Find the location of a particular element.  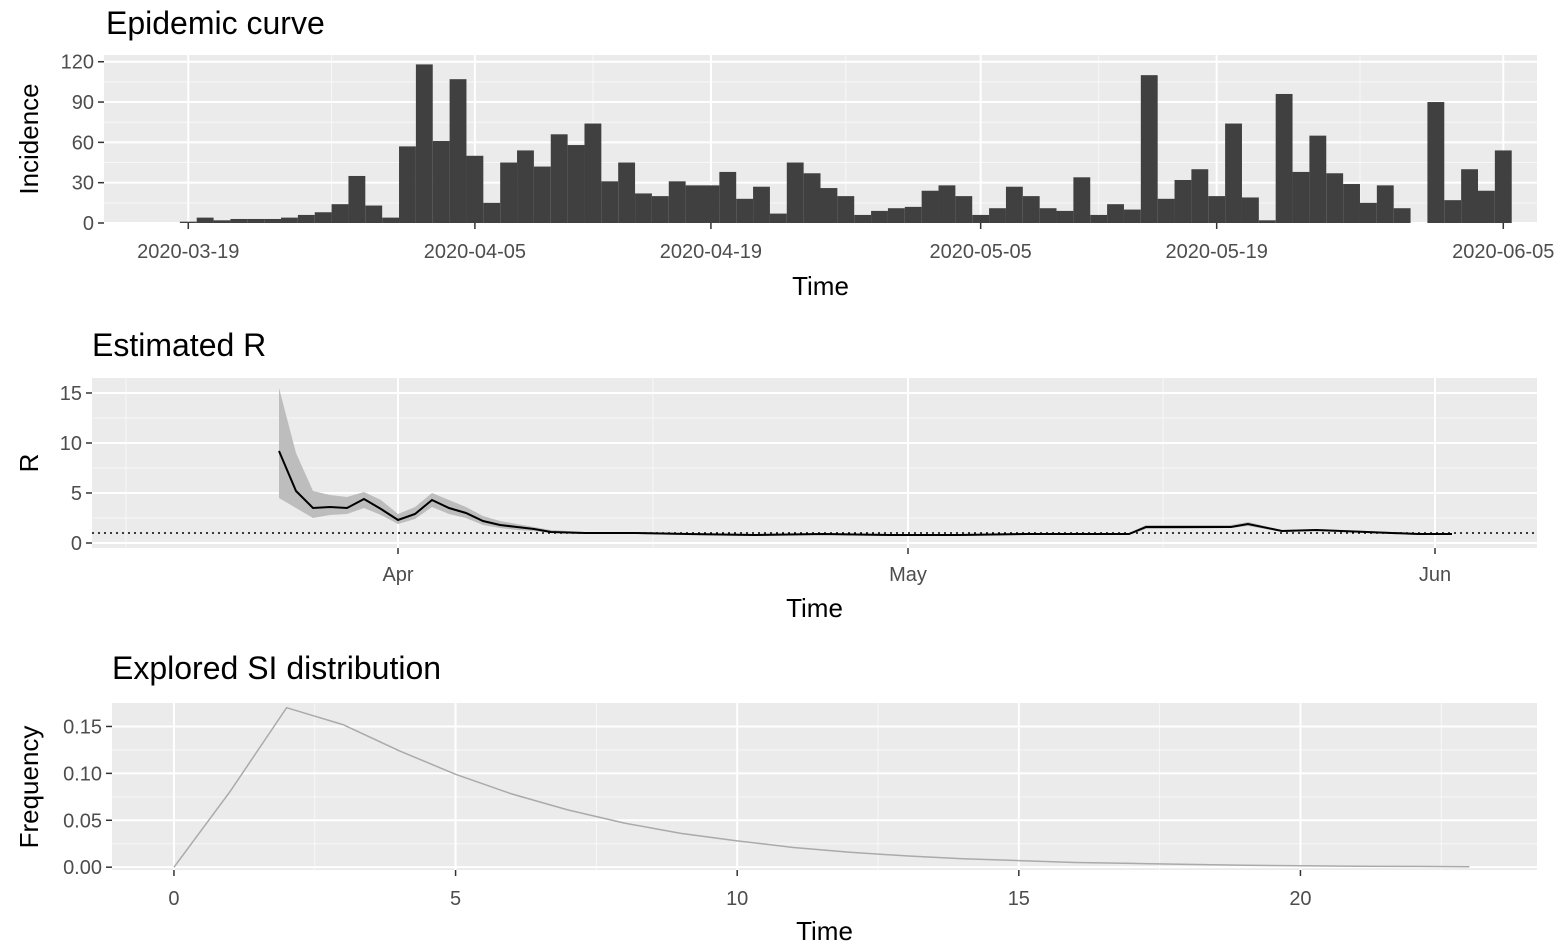

y-tick-label: 90 is located at coordinates (83, 103).